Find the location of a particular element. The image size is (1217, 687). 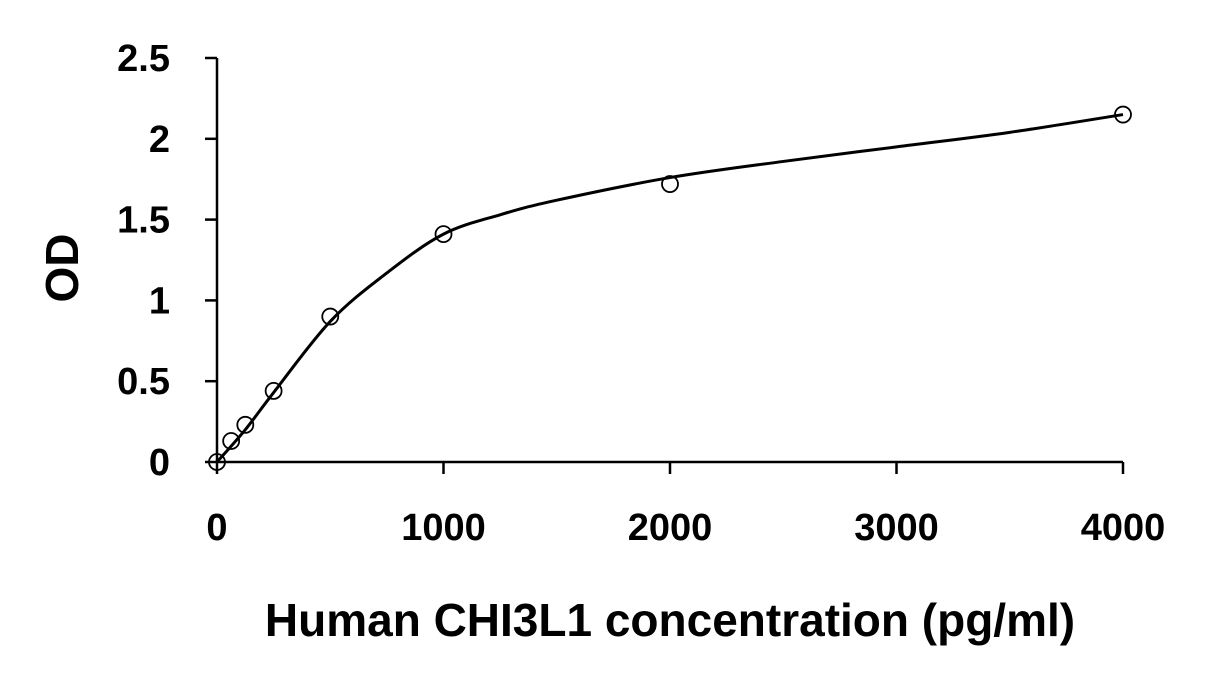

y-tick-label: 2.5 is located at coordinates (143, 59).